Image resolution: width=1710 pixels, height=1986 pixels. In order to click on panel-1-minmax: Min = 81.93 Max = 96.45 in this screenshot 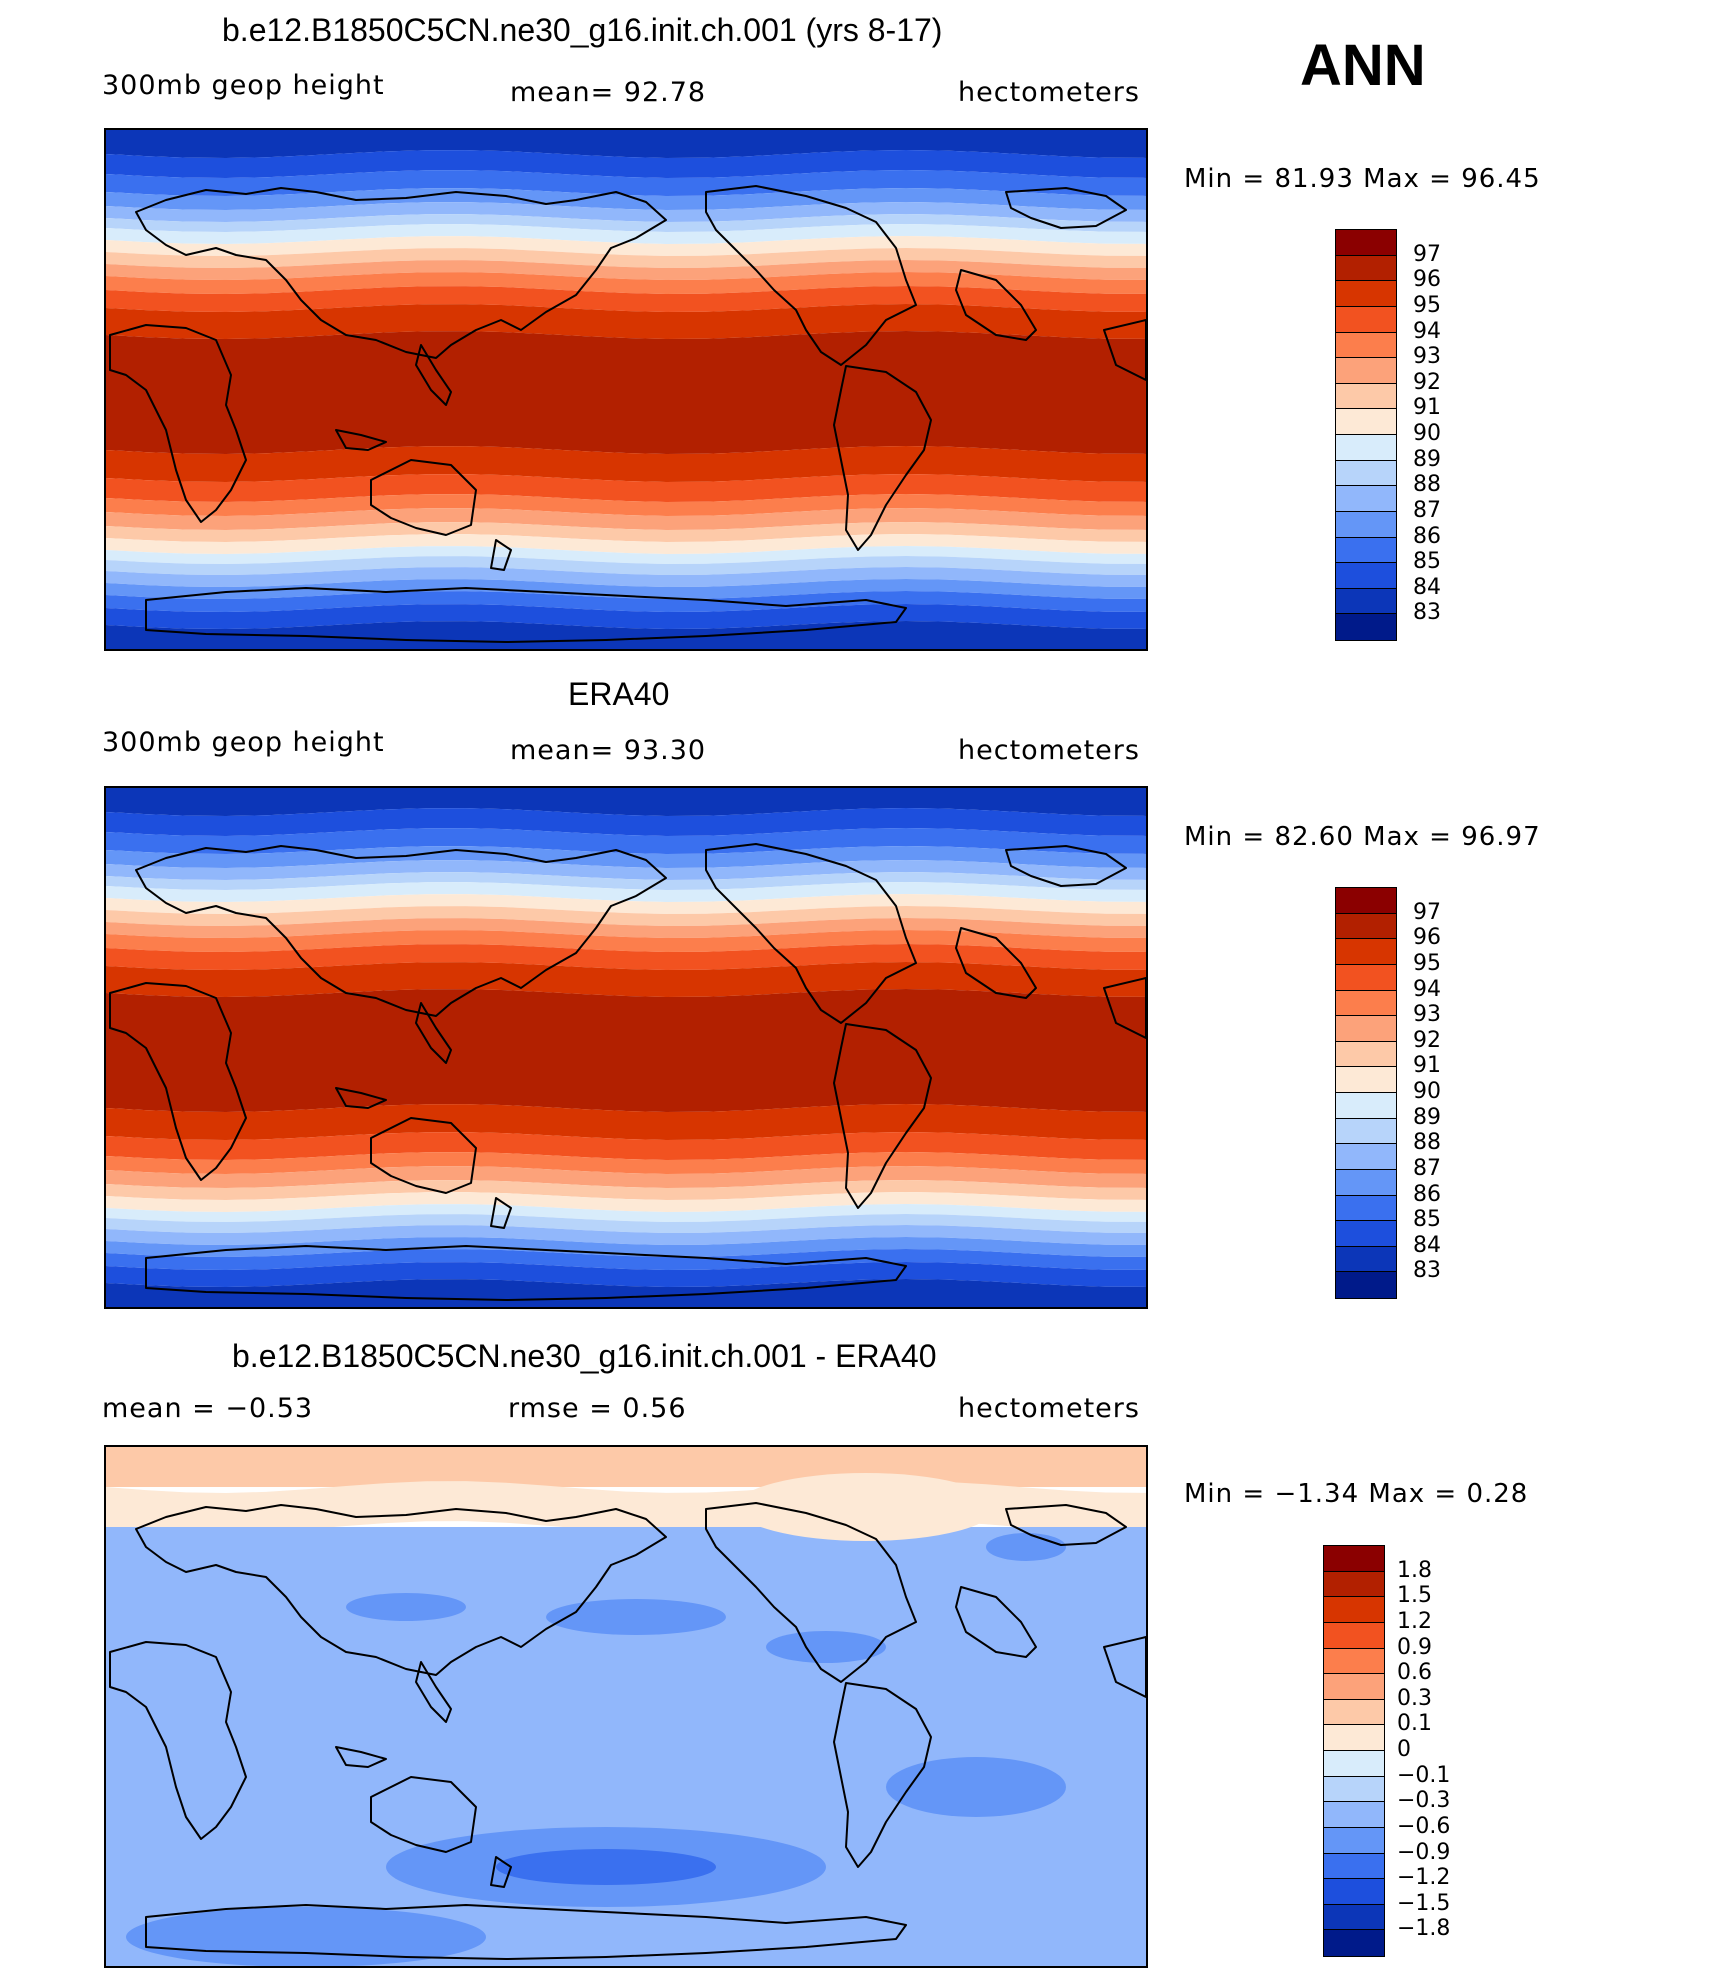, I will do `click(1362, 179)`.